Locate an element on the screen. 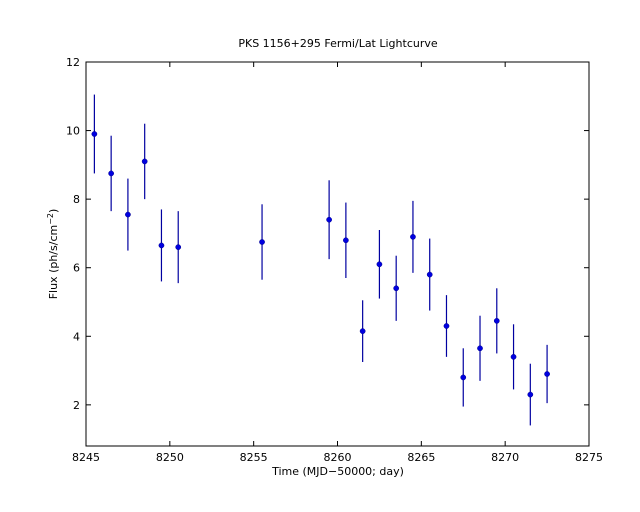 This screenshot has width=640, height=512. chart-title: PKS 1156+295 Fermi/Lat Lightcurve is located at coordinates (338, 43).